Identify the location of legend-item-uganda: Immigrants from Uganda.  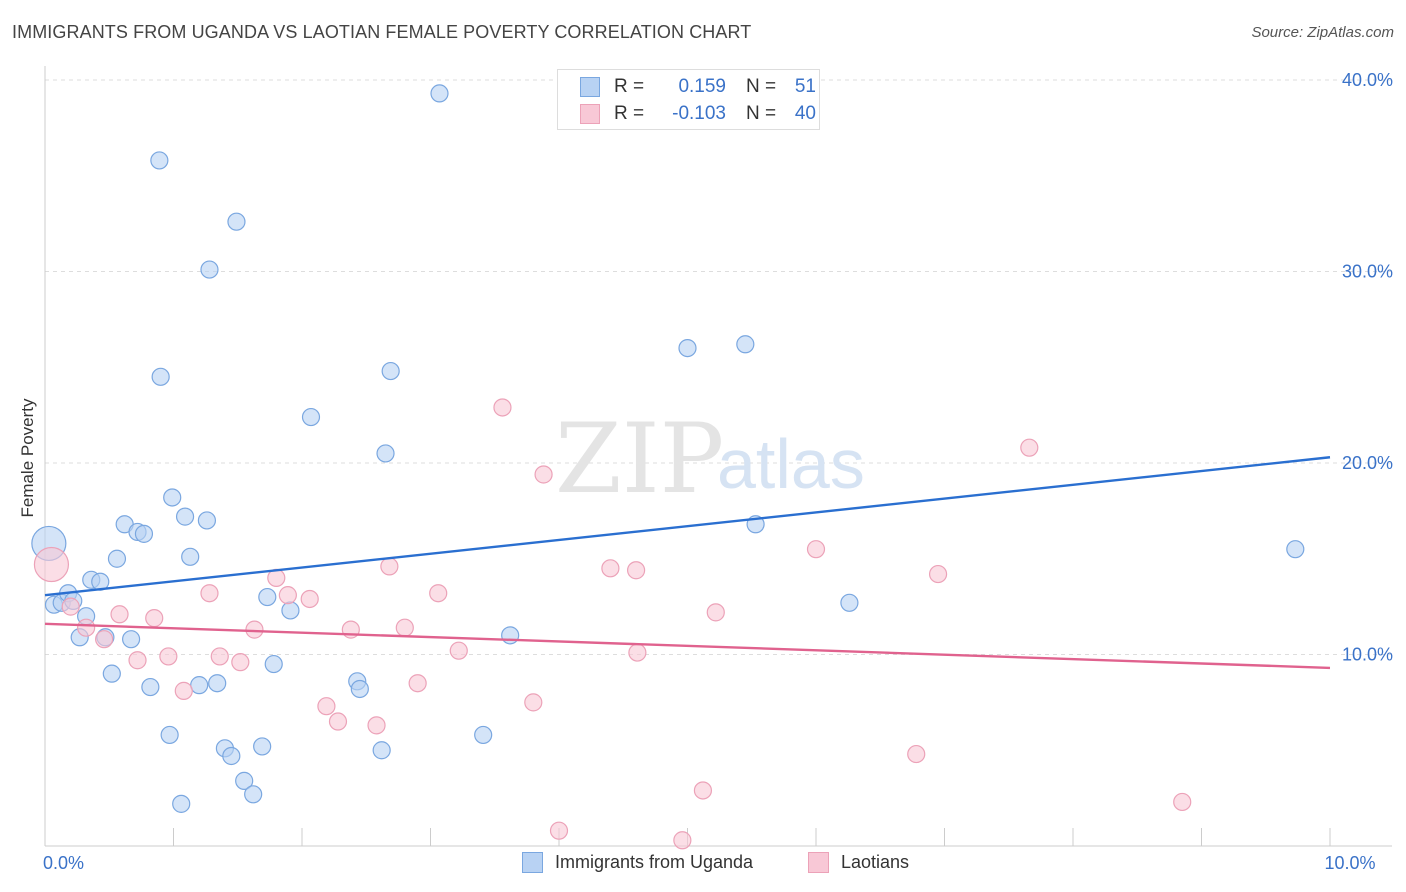
(637, 862).